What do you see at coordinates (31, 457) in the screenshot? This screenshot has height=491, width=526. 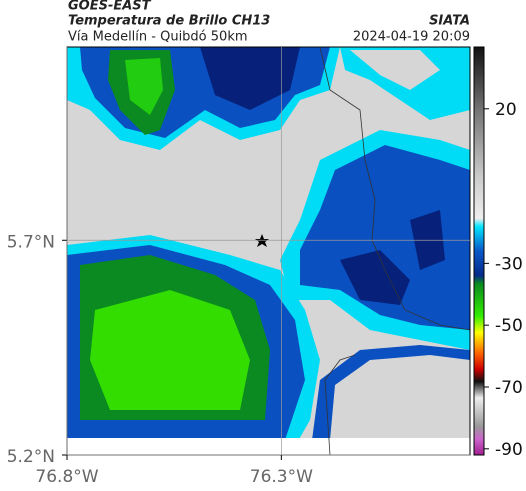 I see `lat-tick-label: 5.2°N` at bounding box center [31, 457].